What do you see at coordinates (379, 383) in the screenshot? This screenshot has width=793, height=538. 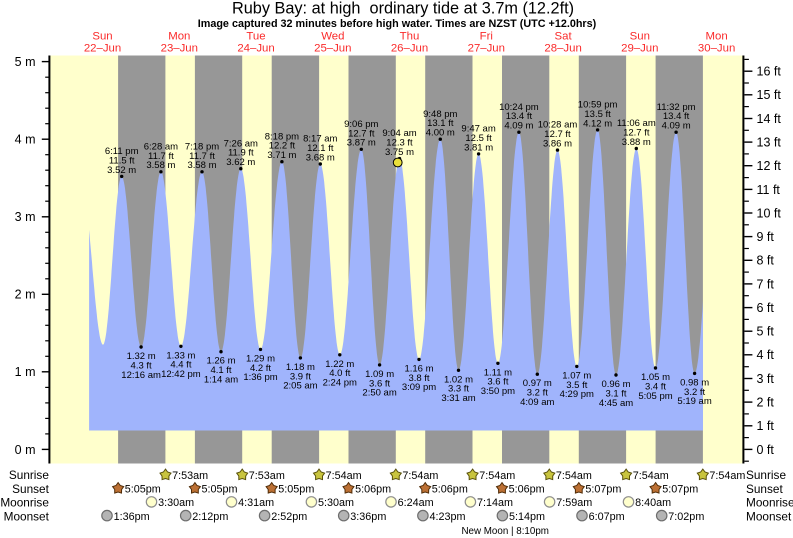 I see `svg-text: 3.6 ft` at bounding box center [379, 383].